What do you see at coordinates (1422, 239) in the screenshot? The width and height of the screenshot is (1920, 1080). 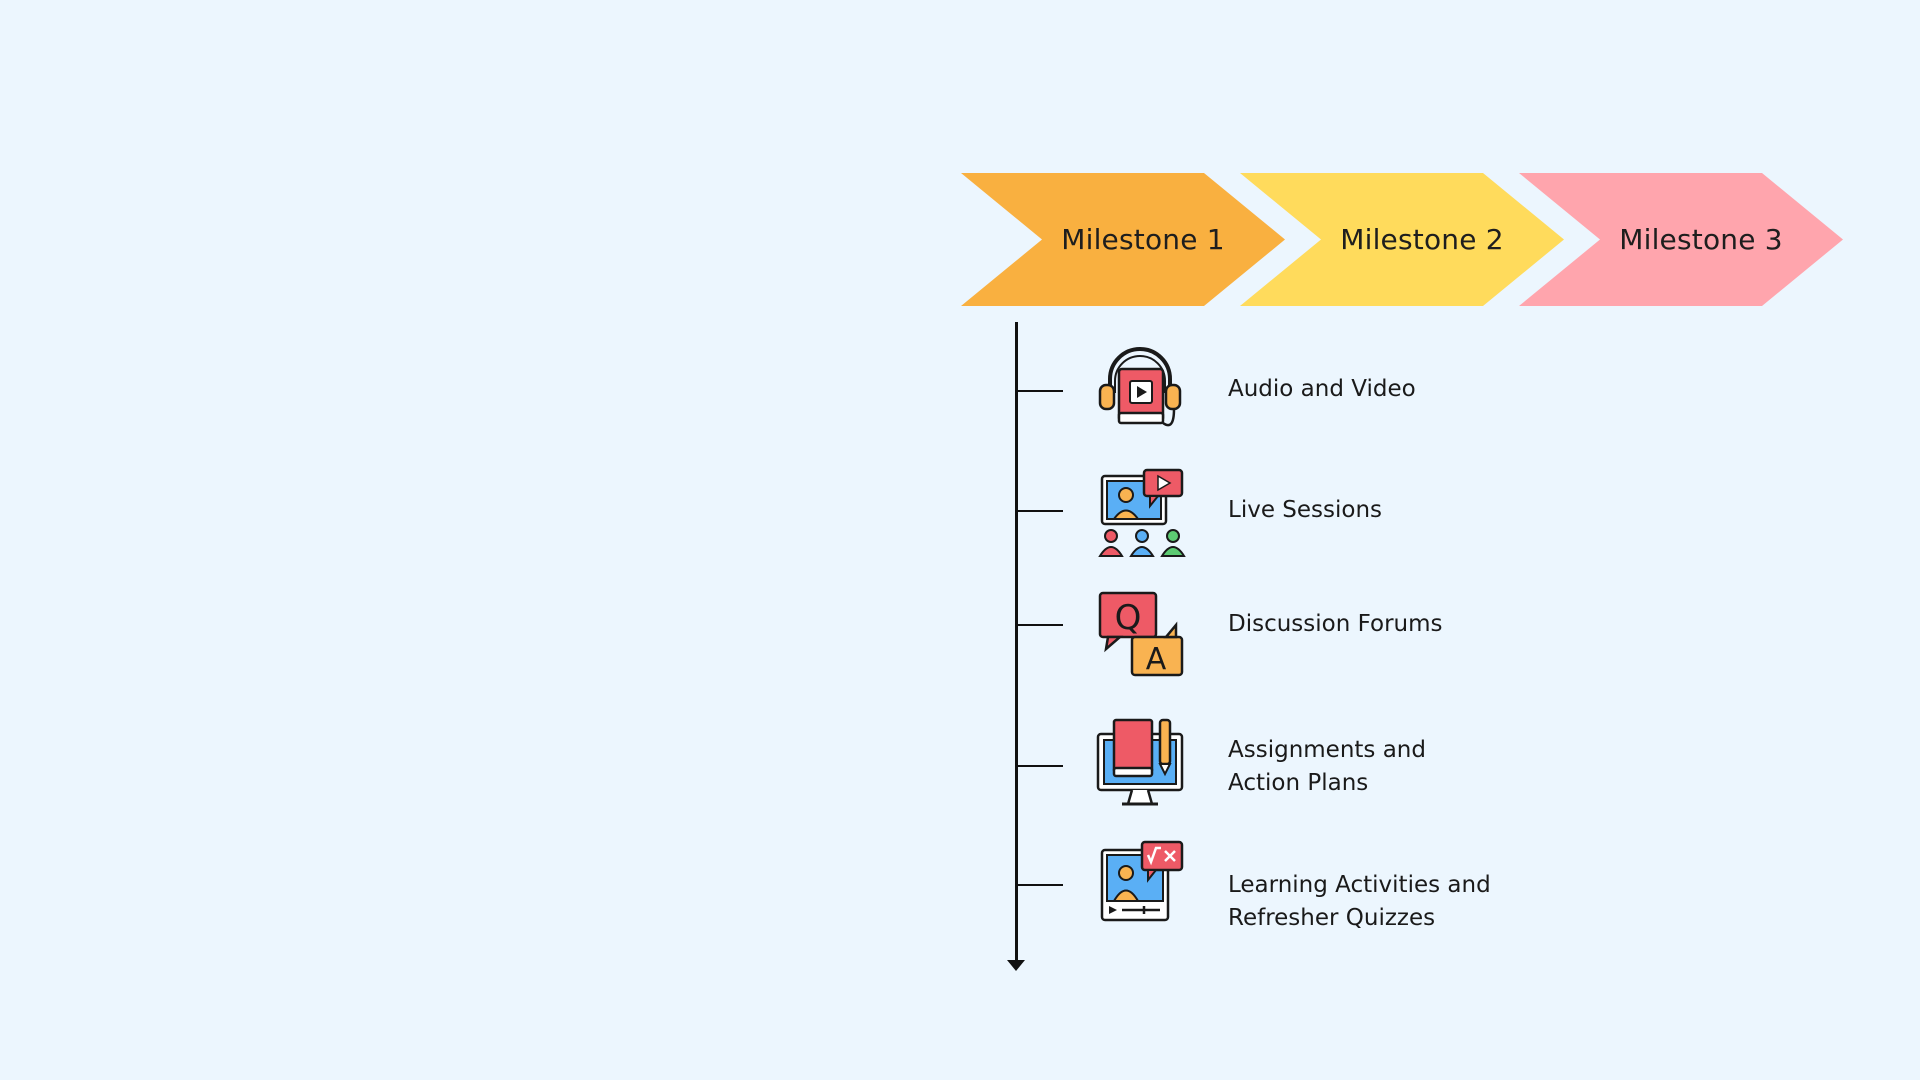 I see `milestone-2-label: Milestone 2` at bounding box center [1422, 239].